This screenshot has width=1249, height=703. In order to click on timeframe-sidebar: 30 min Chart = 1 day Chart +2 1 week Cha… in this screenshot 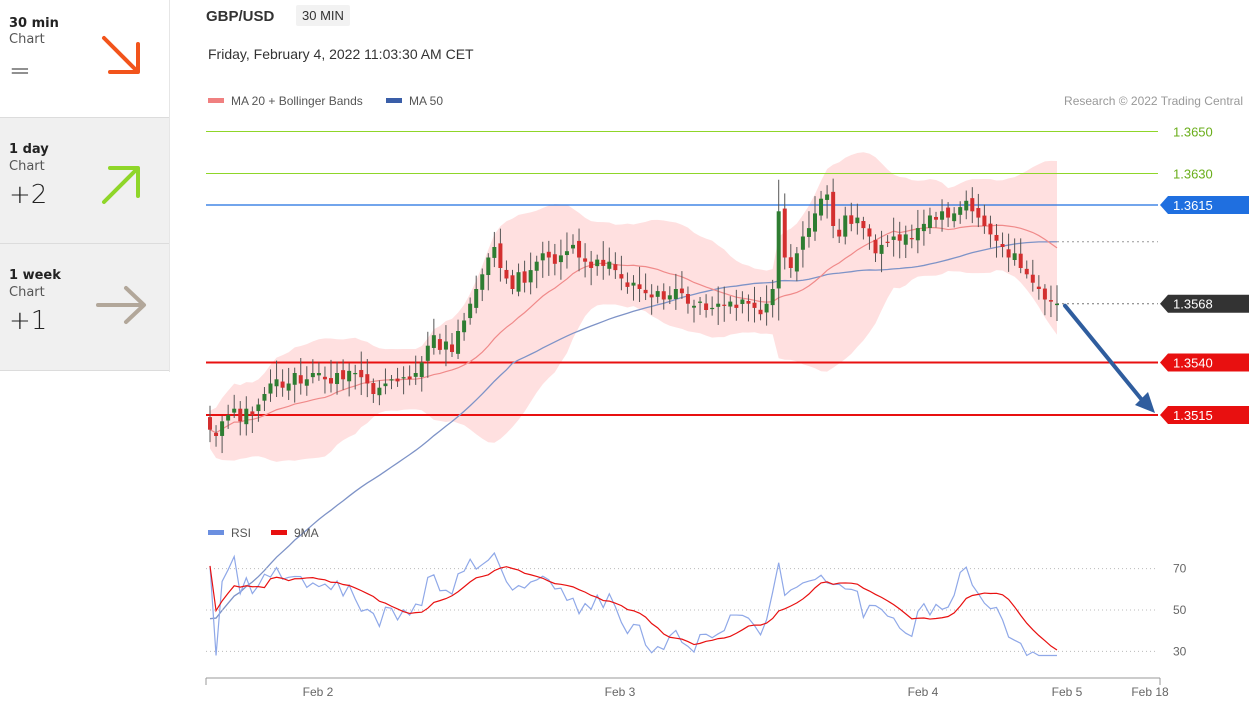, I will do `click(85, 186)`.